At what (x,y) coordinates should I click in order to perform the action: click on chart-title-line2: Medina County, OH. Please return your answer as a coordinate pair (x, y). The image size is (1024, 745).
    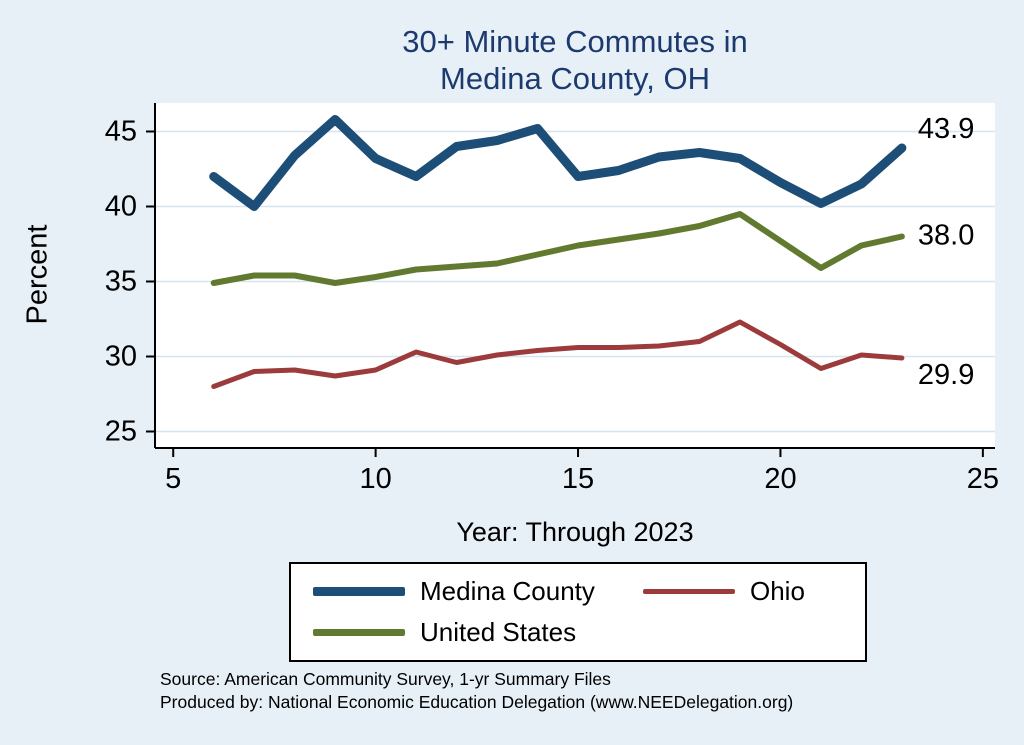
    Looking at the image, I should click on (575, 78).